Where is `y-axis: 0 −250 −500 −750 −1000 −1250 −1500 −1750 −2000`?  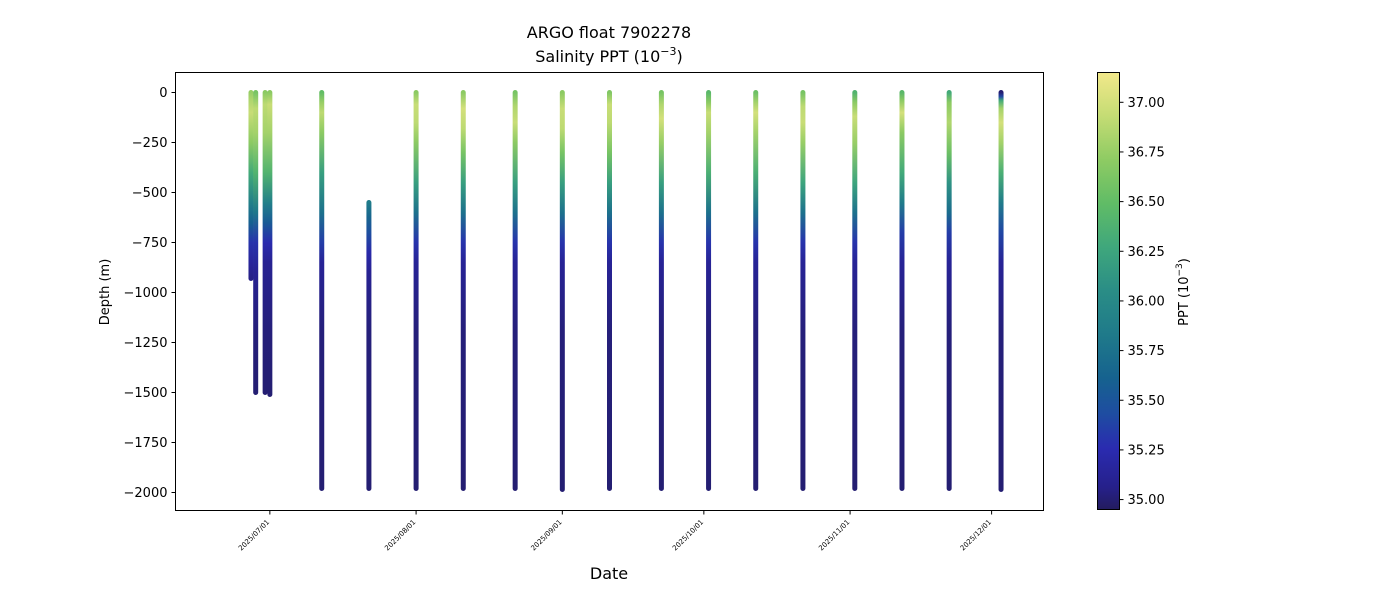
y-axis: 0 −250 −500 −750 −1000 −1250 −1500 −1750 −2000 is located at coordinates (150, 293).